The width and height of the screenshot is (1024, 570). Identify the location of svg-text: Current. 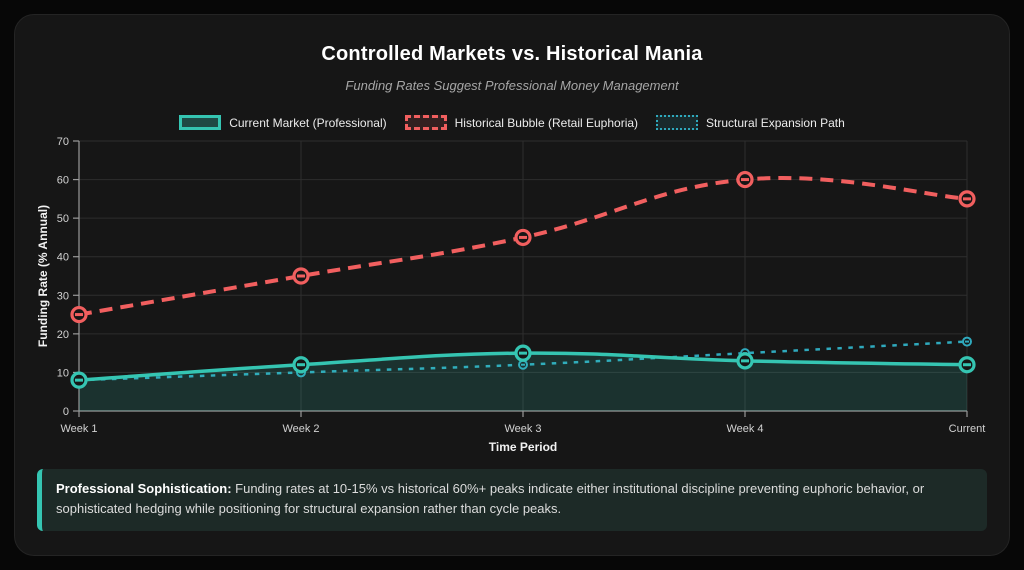
(967, 429).